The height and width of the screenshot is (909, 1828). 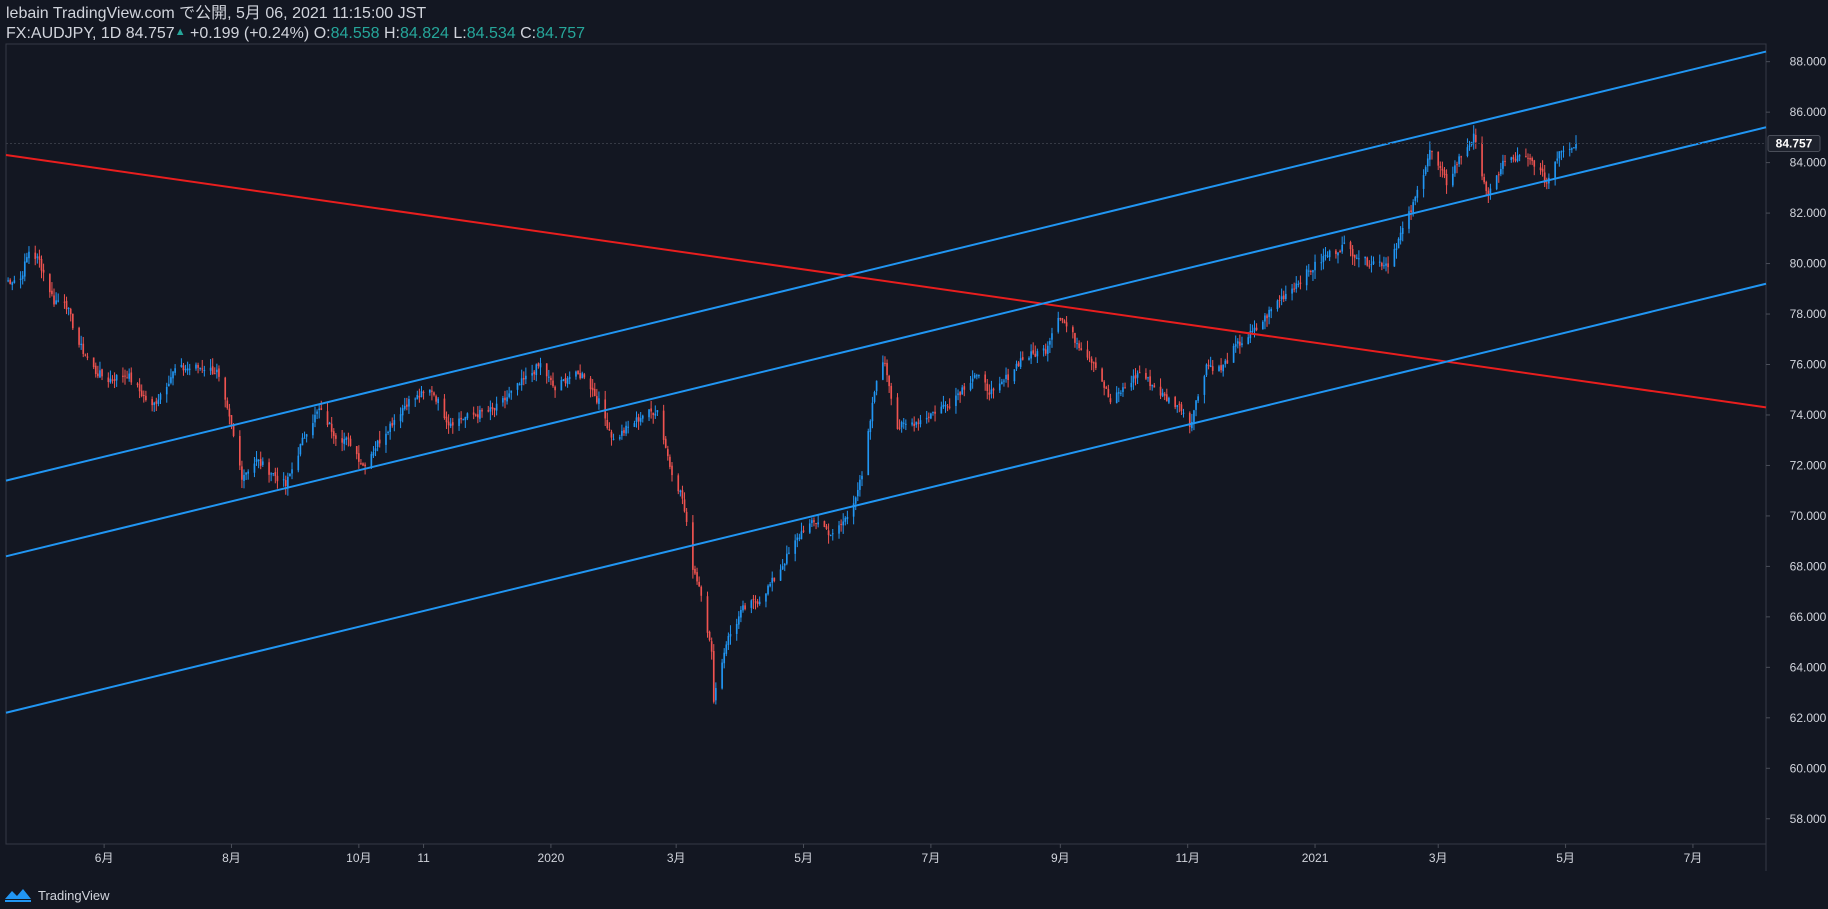 I want to click on symbol-info: FX:AUDJPY, 1D 84.757, so click(x=90, y=33).